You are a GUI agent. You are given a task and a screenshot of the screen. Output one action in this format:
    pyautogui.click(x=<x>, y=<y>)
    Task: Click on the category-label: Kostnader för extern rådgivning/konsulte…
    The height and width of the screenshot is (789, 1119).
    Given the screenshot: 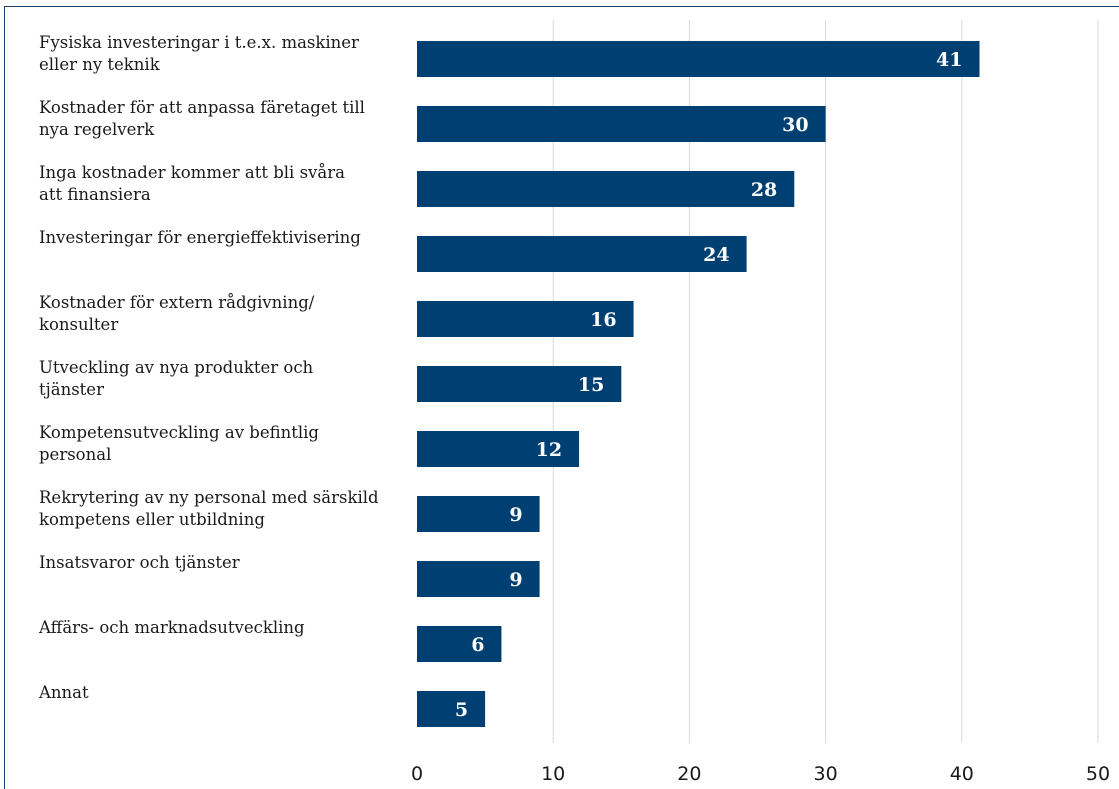 What is the action you would take?
    pyautogui.click(x=177, y=313)
    